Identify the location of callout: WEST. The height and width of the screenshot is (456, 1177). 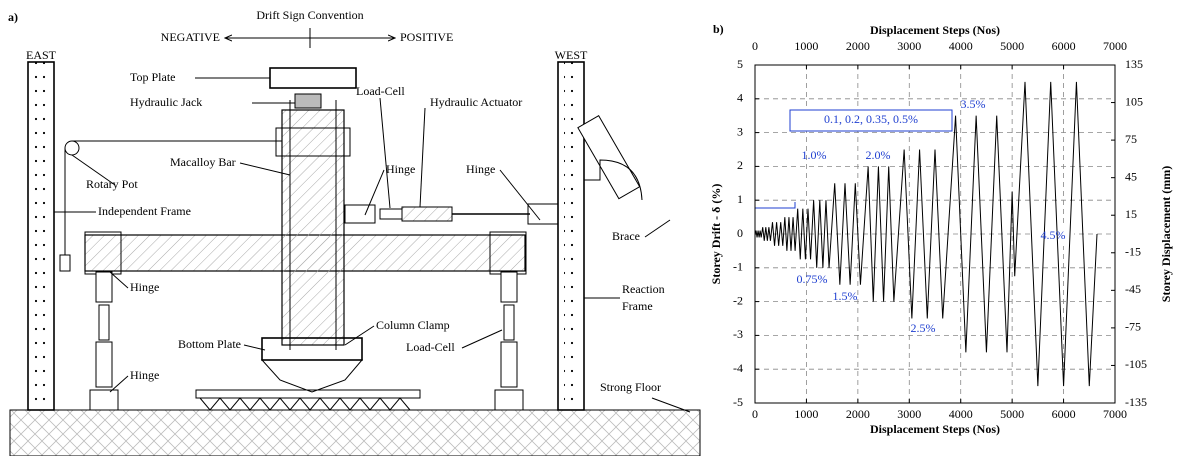
(571, 55).